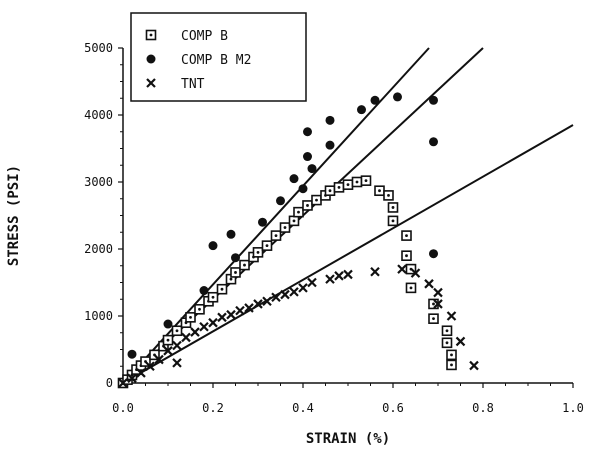  Describe the element at coordinates (483, 408) in the screenshot. I see `x-tick-label: 0.8` at that location.